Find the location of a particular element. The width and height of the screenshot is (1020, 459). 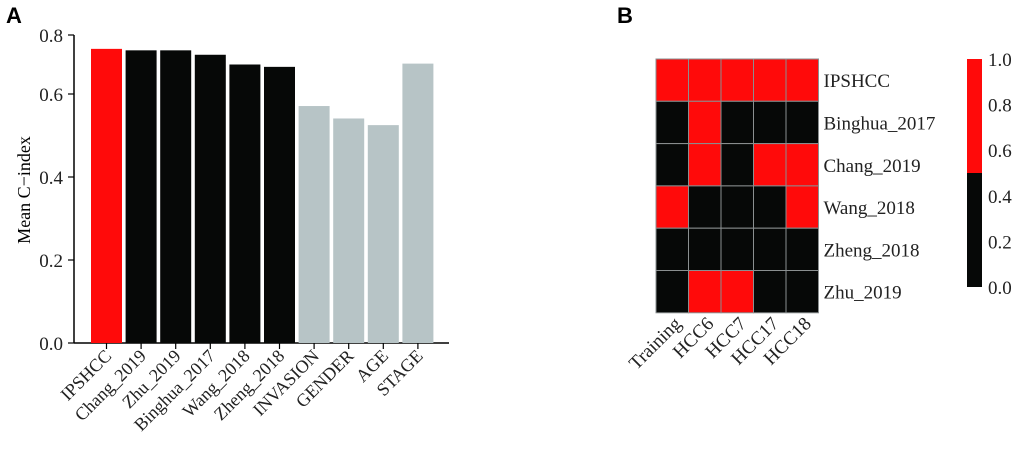

bar-ipshcc is located at coordinates (106, 196).